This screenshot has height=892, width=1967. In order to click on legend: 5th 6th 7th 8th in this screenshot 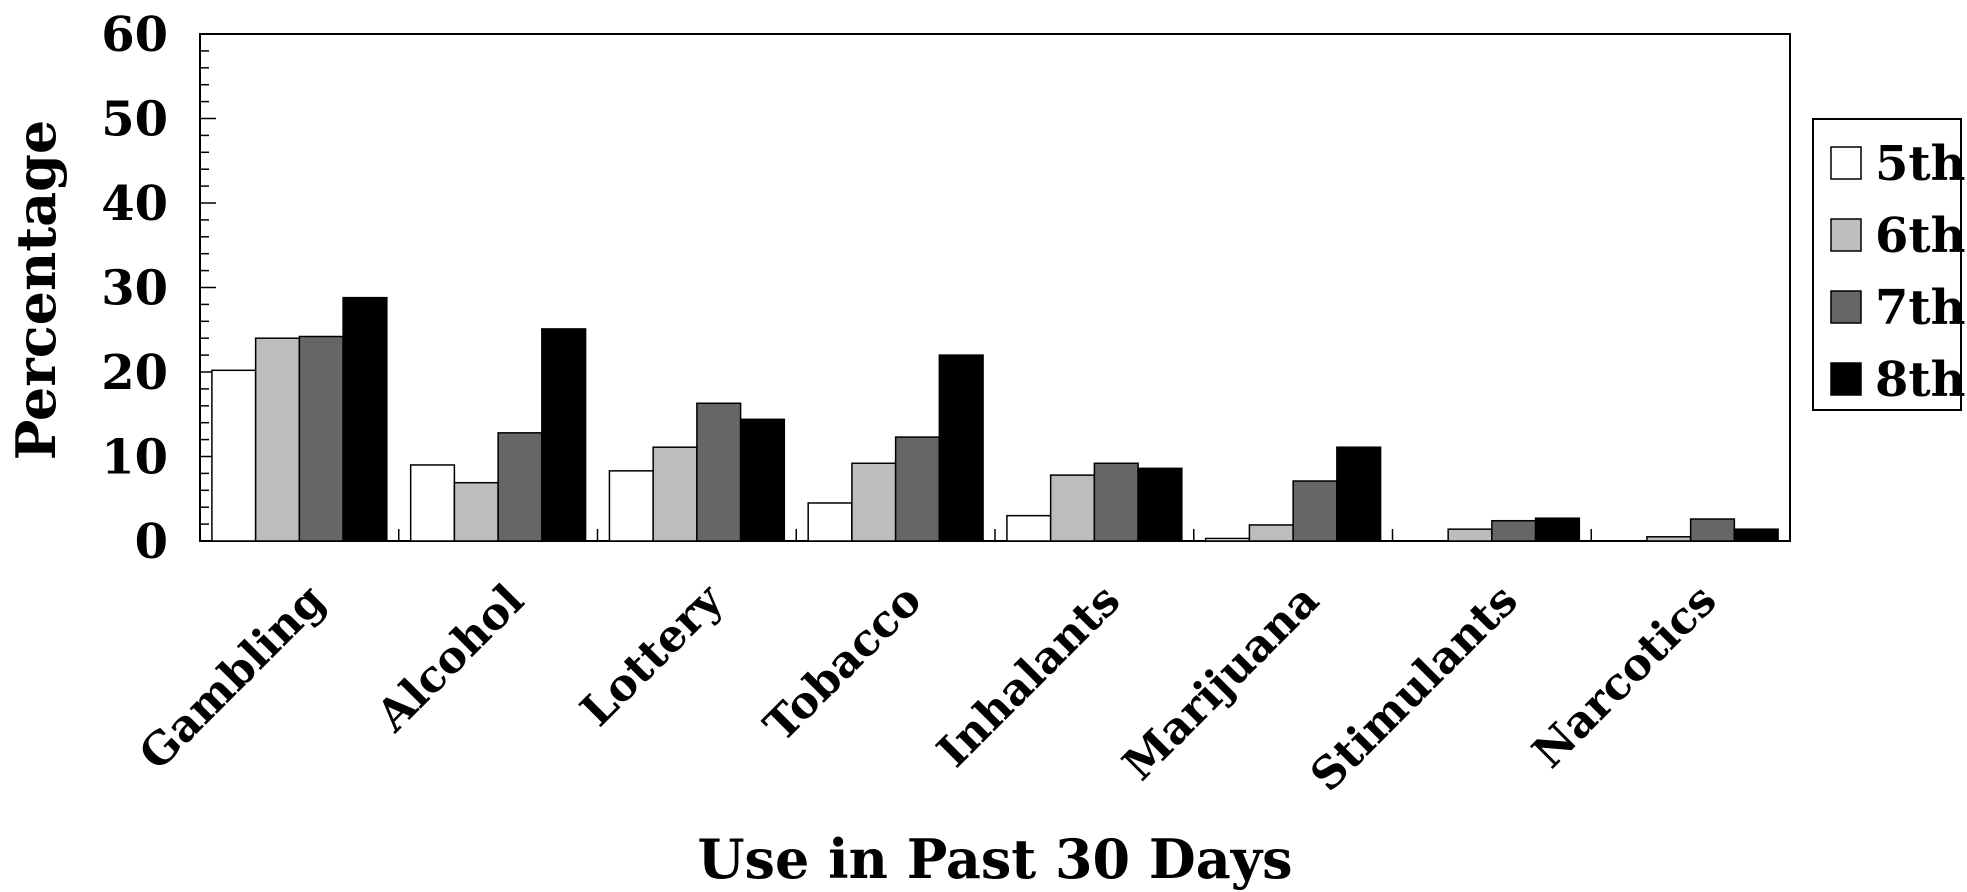, I will do `click(1888, 264)`.